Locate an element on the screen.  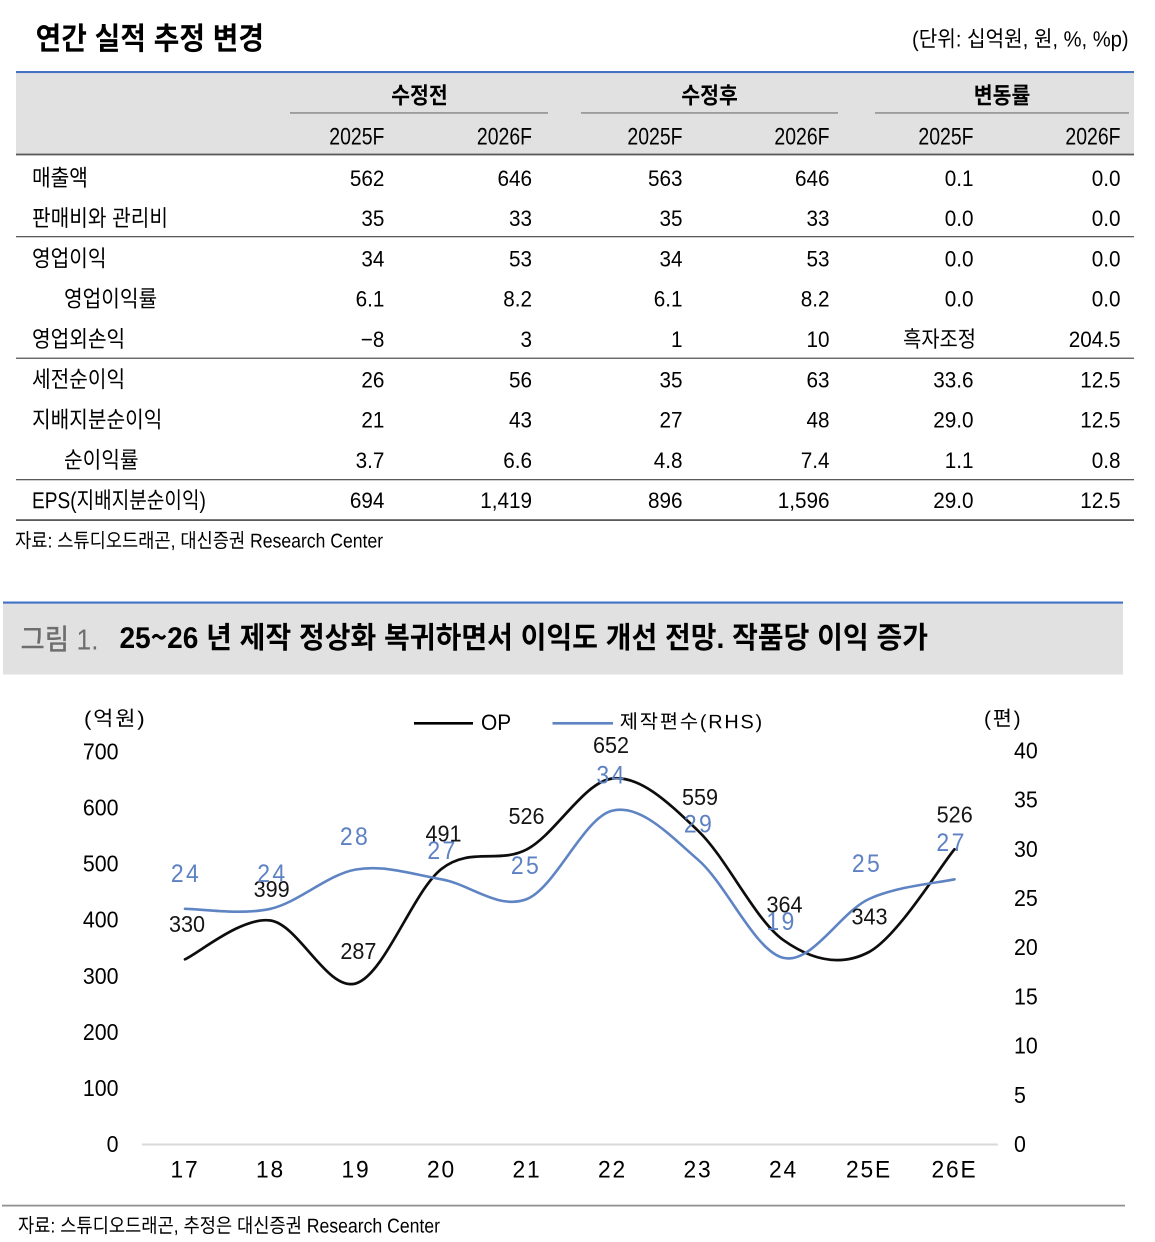
svg-text: 3 is located at coordinates (526, 339).